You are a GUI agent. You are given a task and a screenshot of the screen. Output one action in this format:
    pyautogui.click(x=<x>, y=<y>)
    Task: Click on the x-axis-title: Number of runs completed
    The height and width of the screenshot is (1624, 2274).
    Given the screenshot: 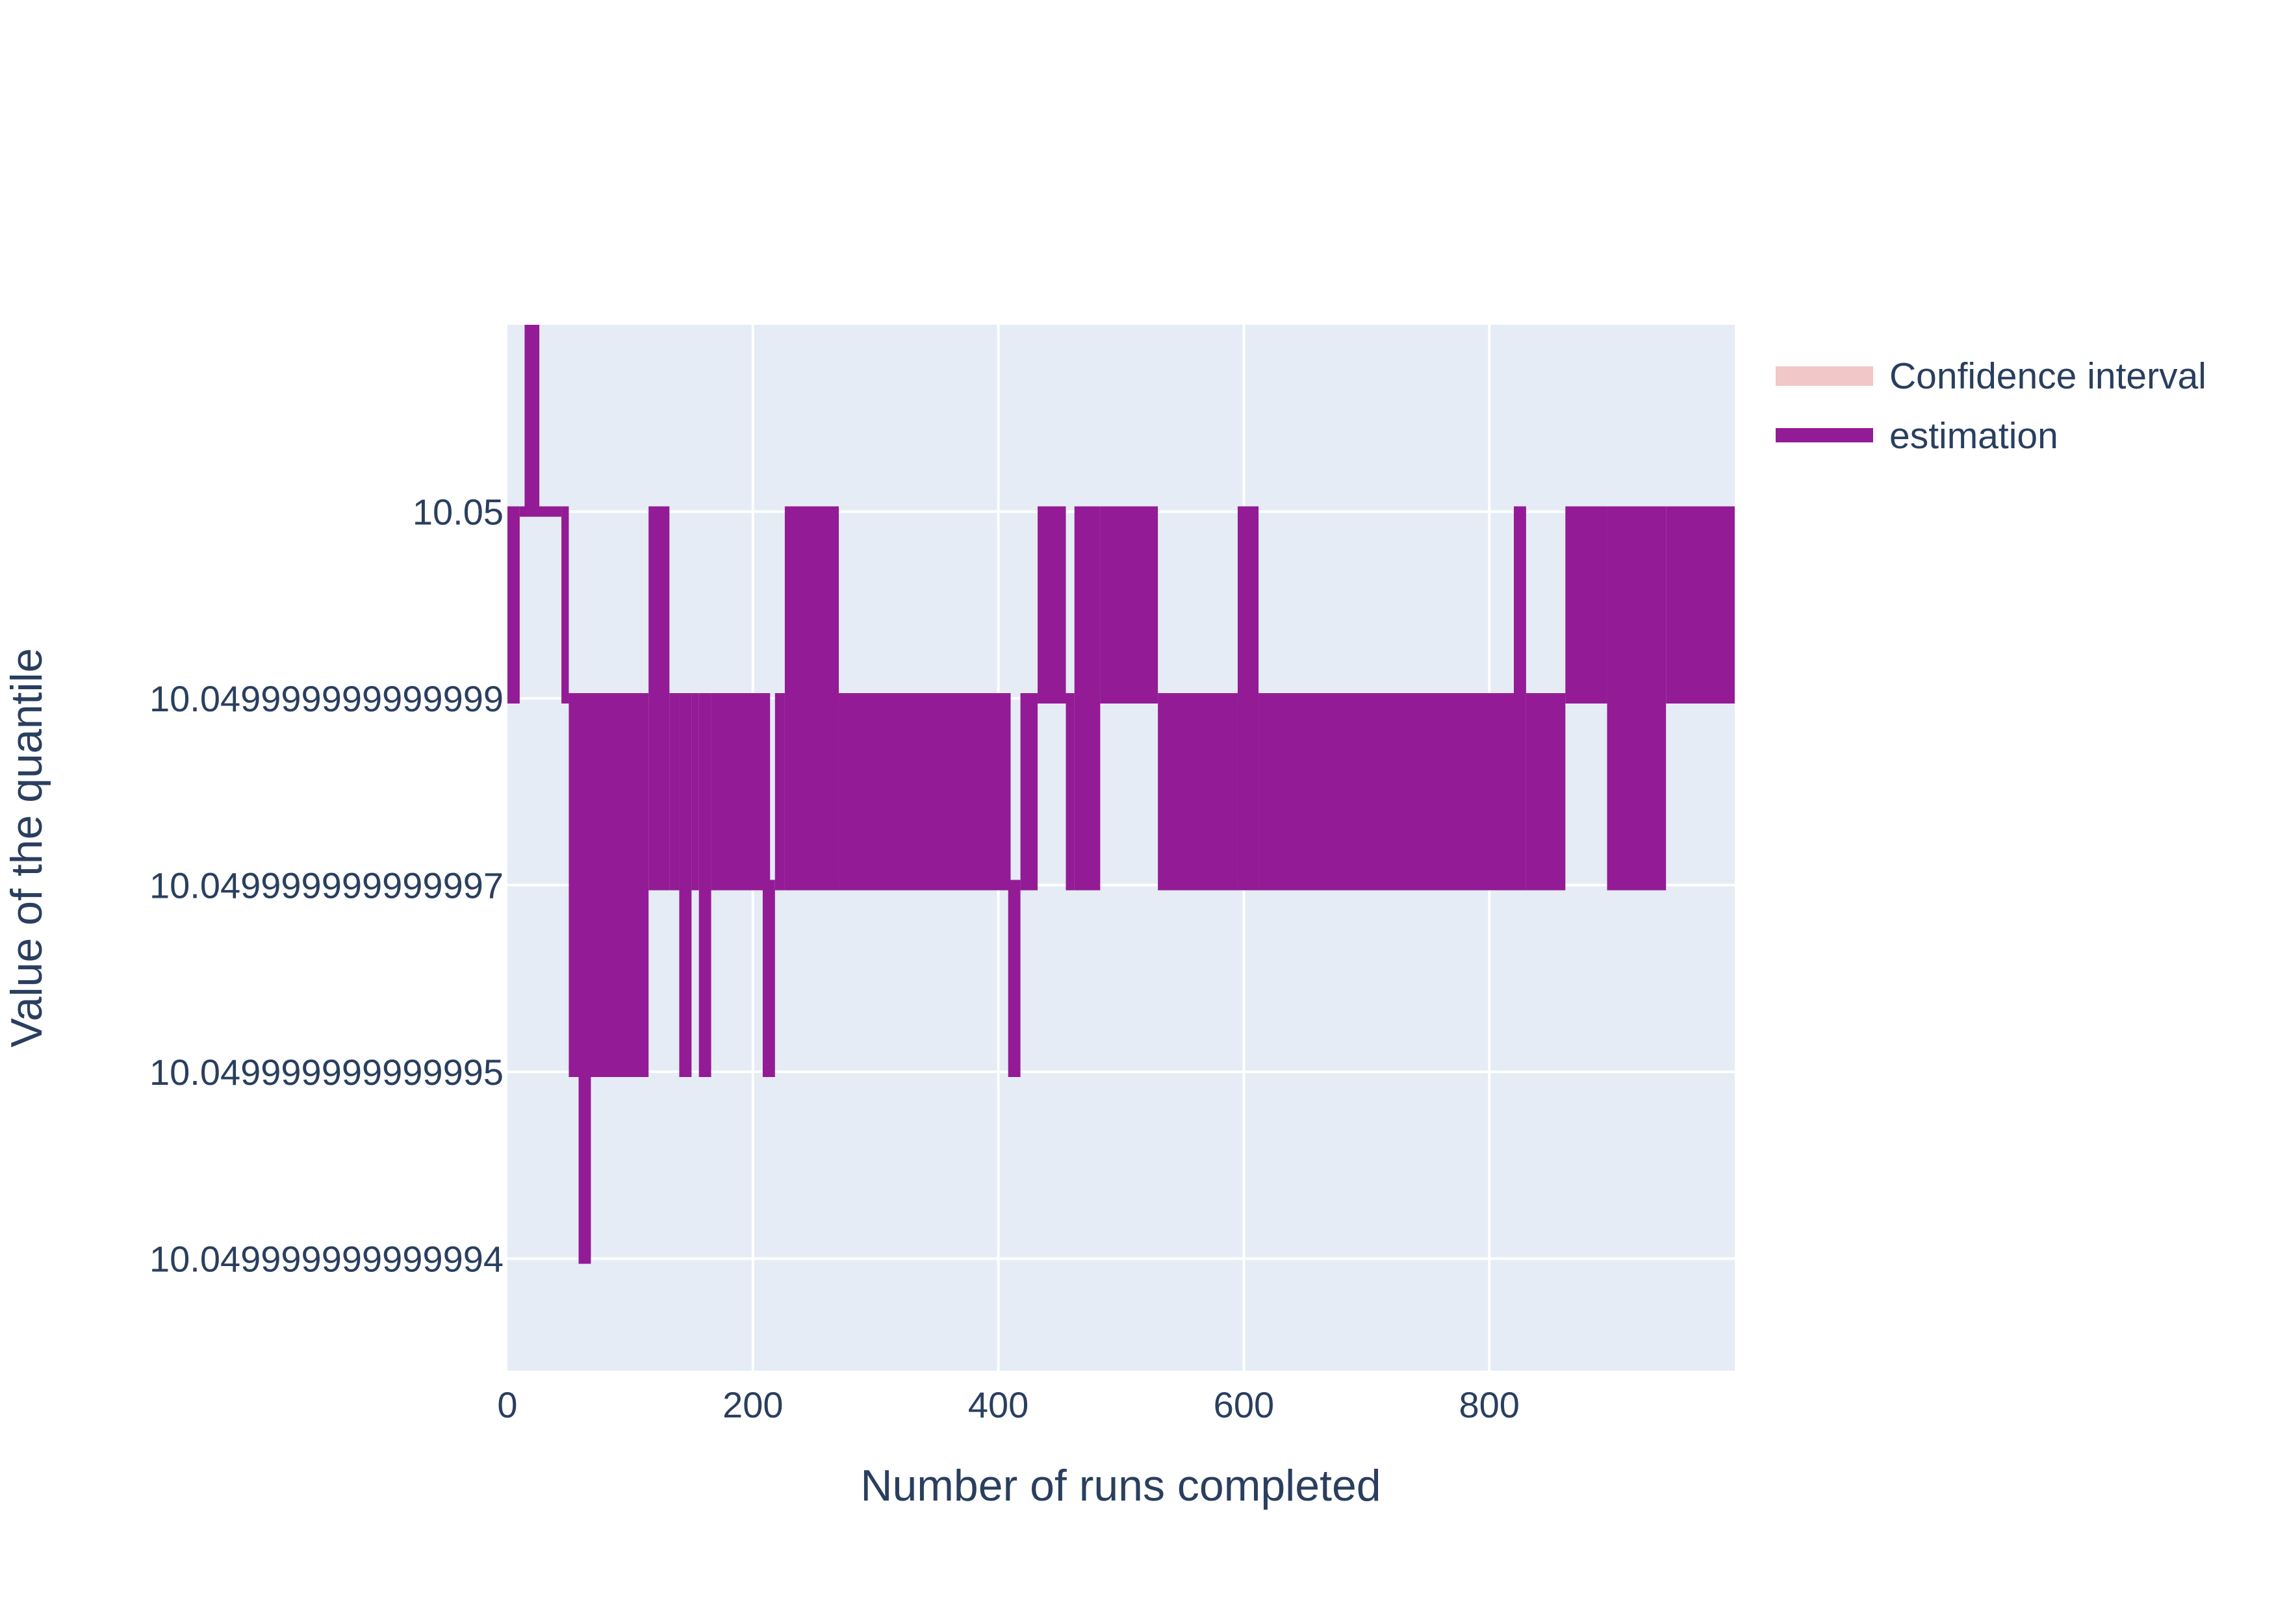 What is the action you would take?
    pyautogui.click(x=1120, y=1485)
    